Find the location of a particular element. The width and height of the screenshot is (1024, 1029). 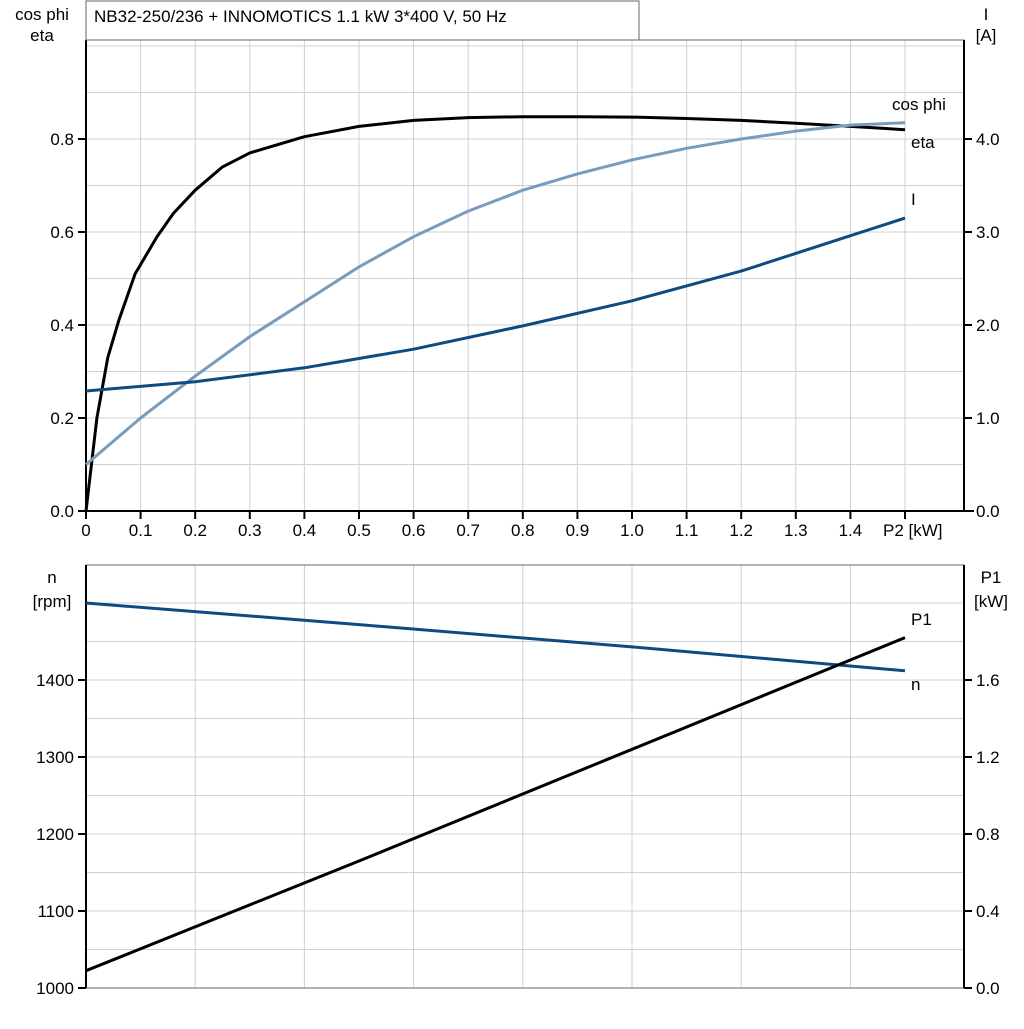

x-tick-label: 0 is located at coordinates (85, 530).